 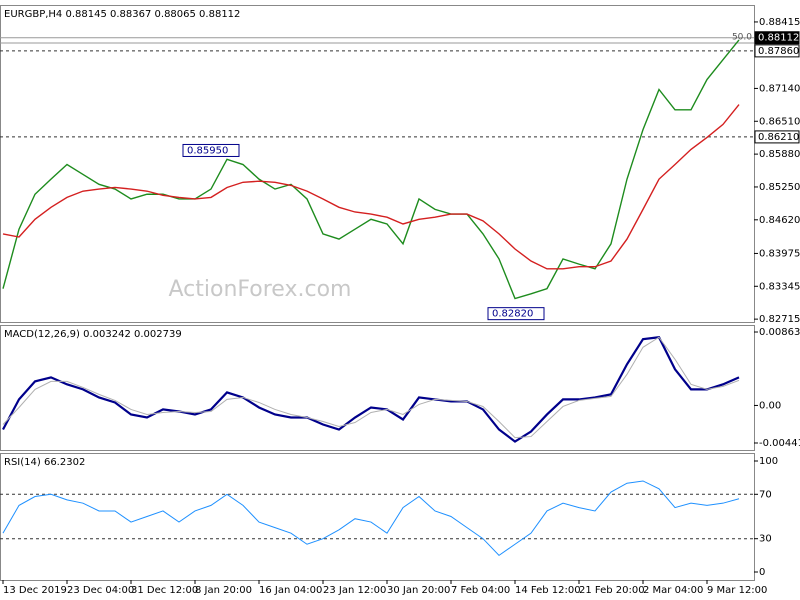 I want to click on x-tick-label: 8 Jan 20:00, so click(x=223, y=590).